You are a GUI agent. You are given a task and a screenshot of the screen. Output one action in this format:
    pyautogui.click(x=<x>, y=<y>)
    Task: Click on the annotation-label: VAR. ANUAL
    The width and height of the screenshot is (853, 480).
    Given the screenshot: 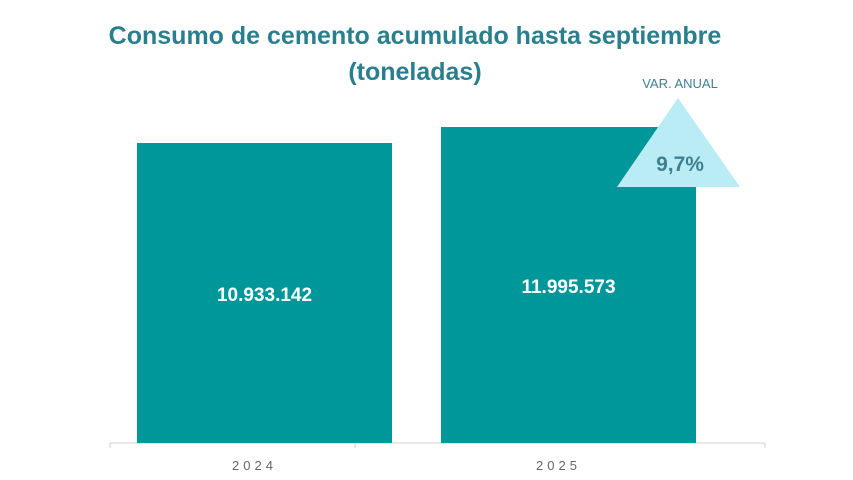 What is the action you would take?
    pyautogui.click(x=680, y=83)
    